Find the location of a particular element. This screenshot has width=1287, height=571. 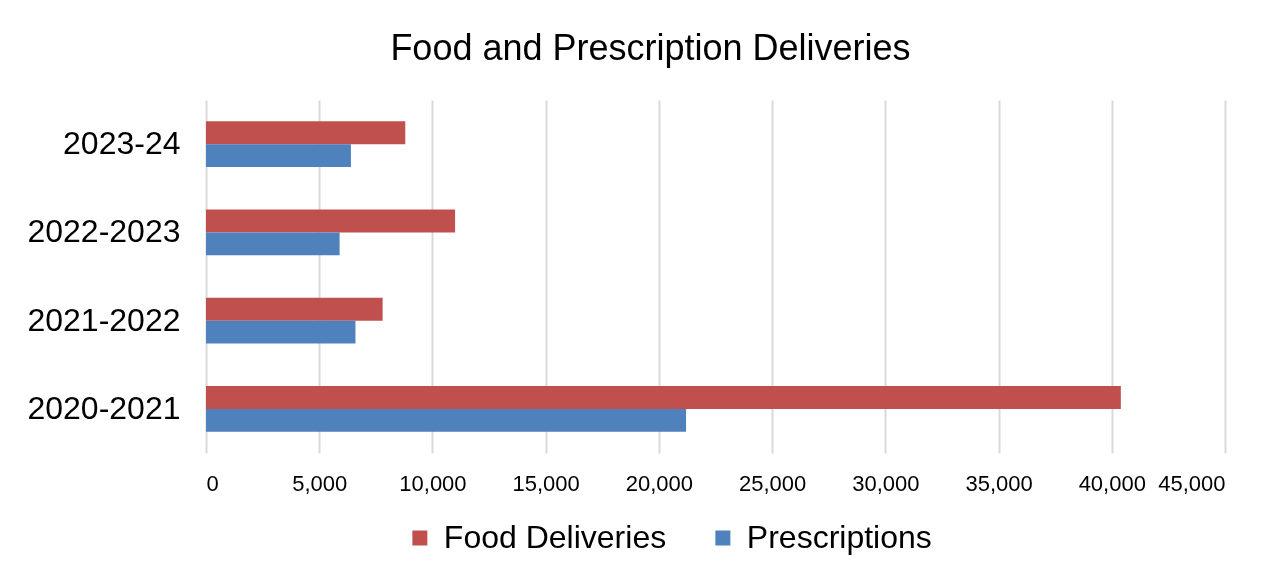

x-tick-label: 25,000 is located at coordinates (772, 483).